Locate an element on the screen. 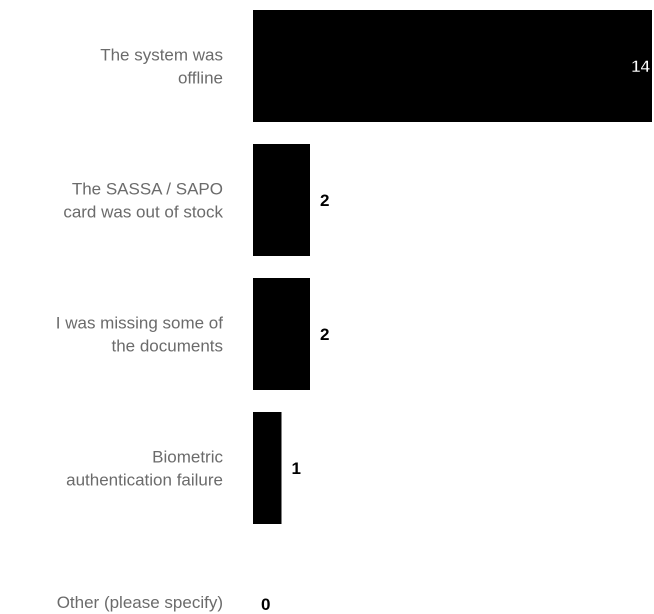 This screenshot has width=654, height=614. category-label: The SASSA / SAPO card was out of stock is located at coordinates (143, 201).